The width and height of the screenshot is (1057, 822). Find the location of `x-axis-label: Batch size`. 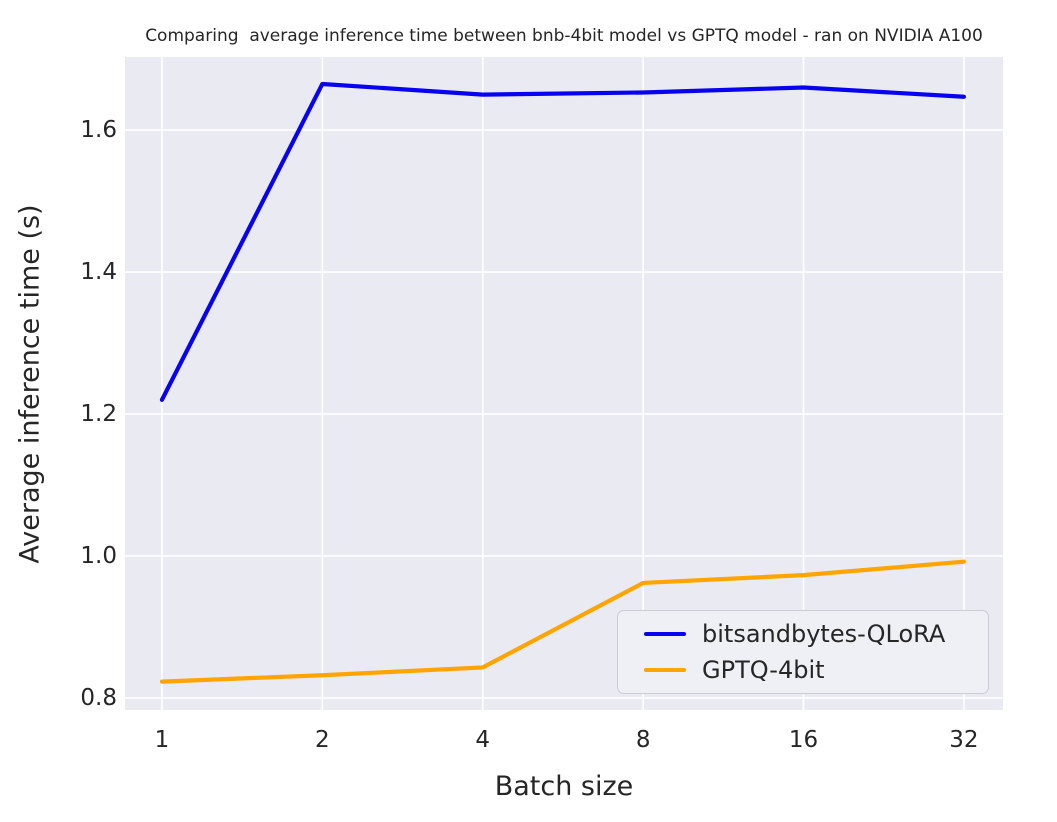

x-axis-label: Batch size is located at coordinates (564, 786).